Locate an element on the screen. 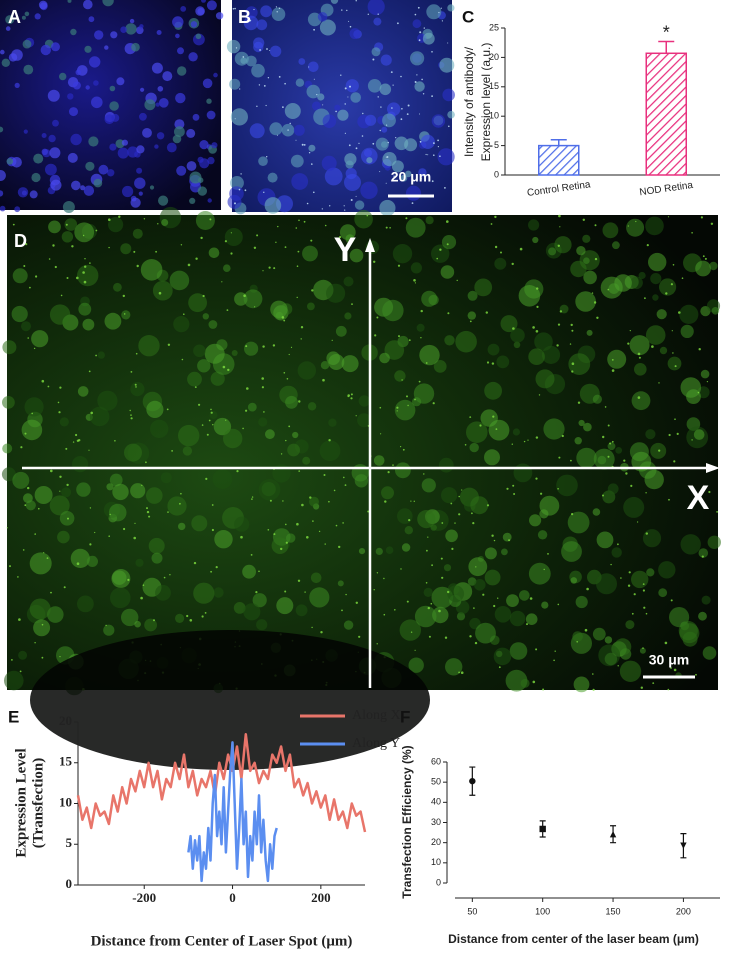 The height and width of the screenshot is (959, 736). panel-label: B is located at coordinates (244, 17).